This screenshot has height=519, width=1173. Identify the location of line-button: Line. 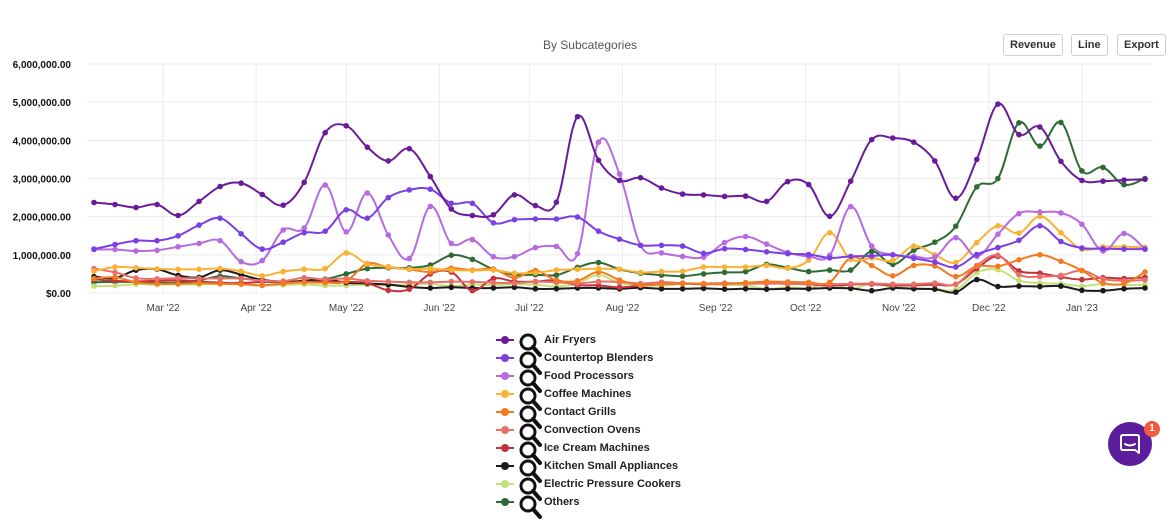
(1089, 45).